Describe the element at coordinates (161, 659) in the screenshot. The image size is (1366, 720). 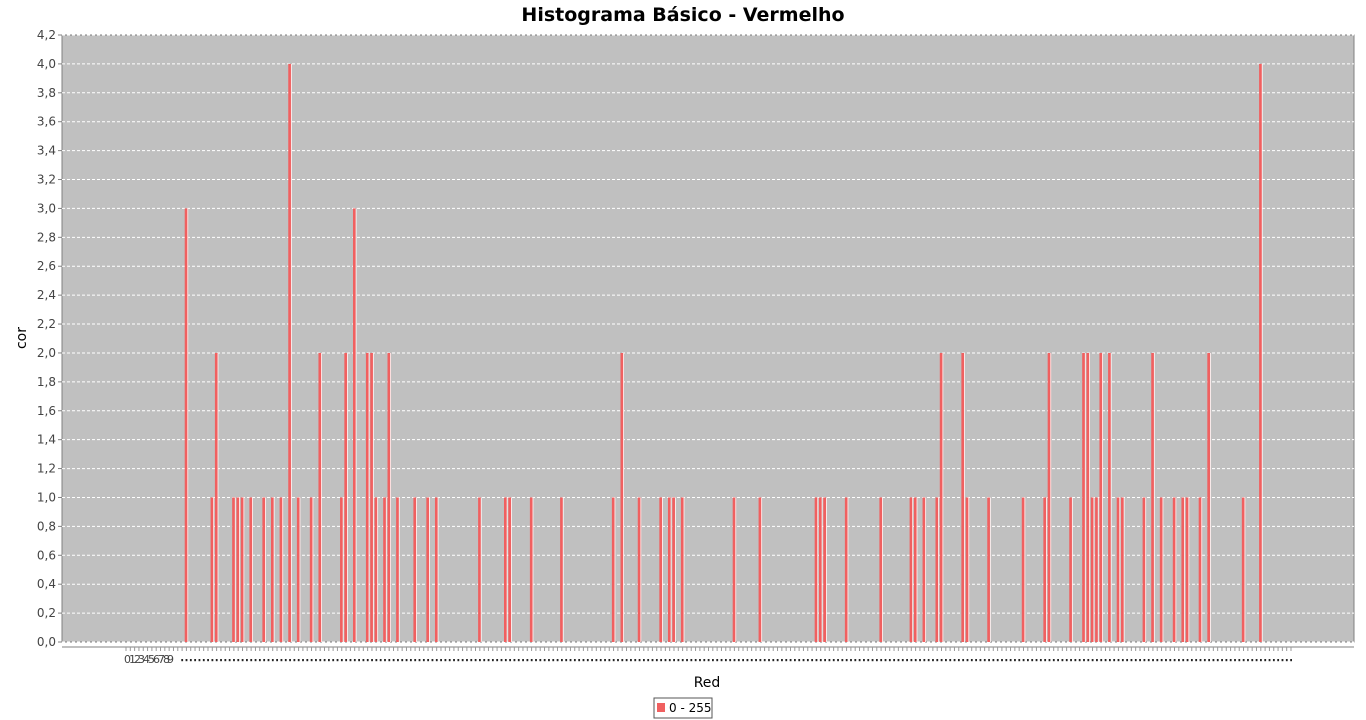
I see `x-tick-label: 7` at that location.